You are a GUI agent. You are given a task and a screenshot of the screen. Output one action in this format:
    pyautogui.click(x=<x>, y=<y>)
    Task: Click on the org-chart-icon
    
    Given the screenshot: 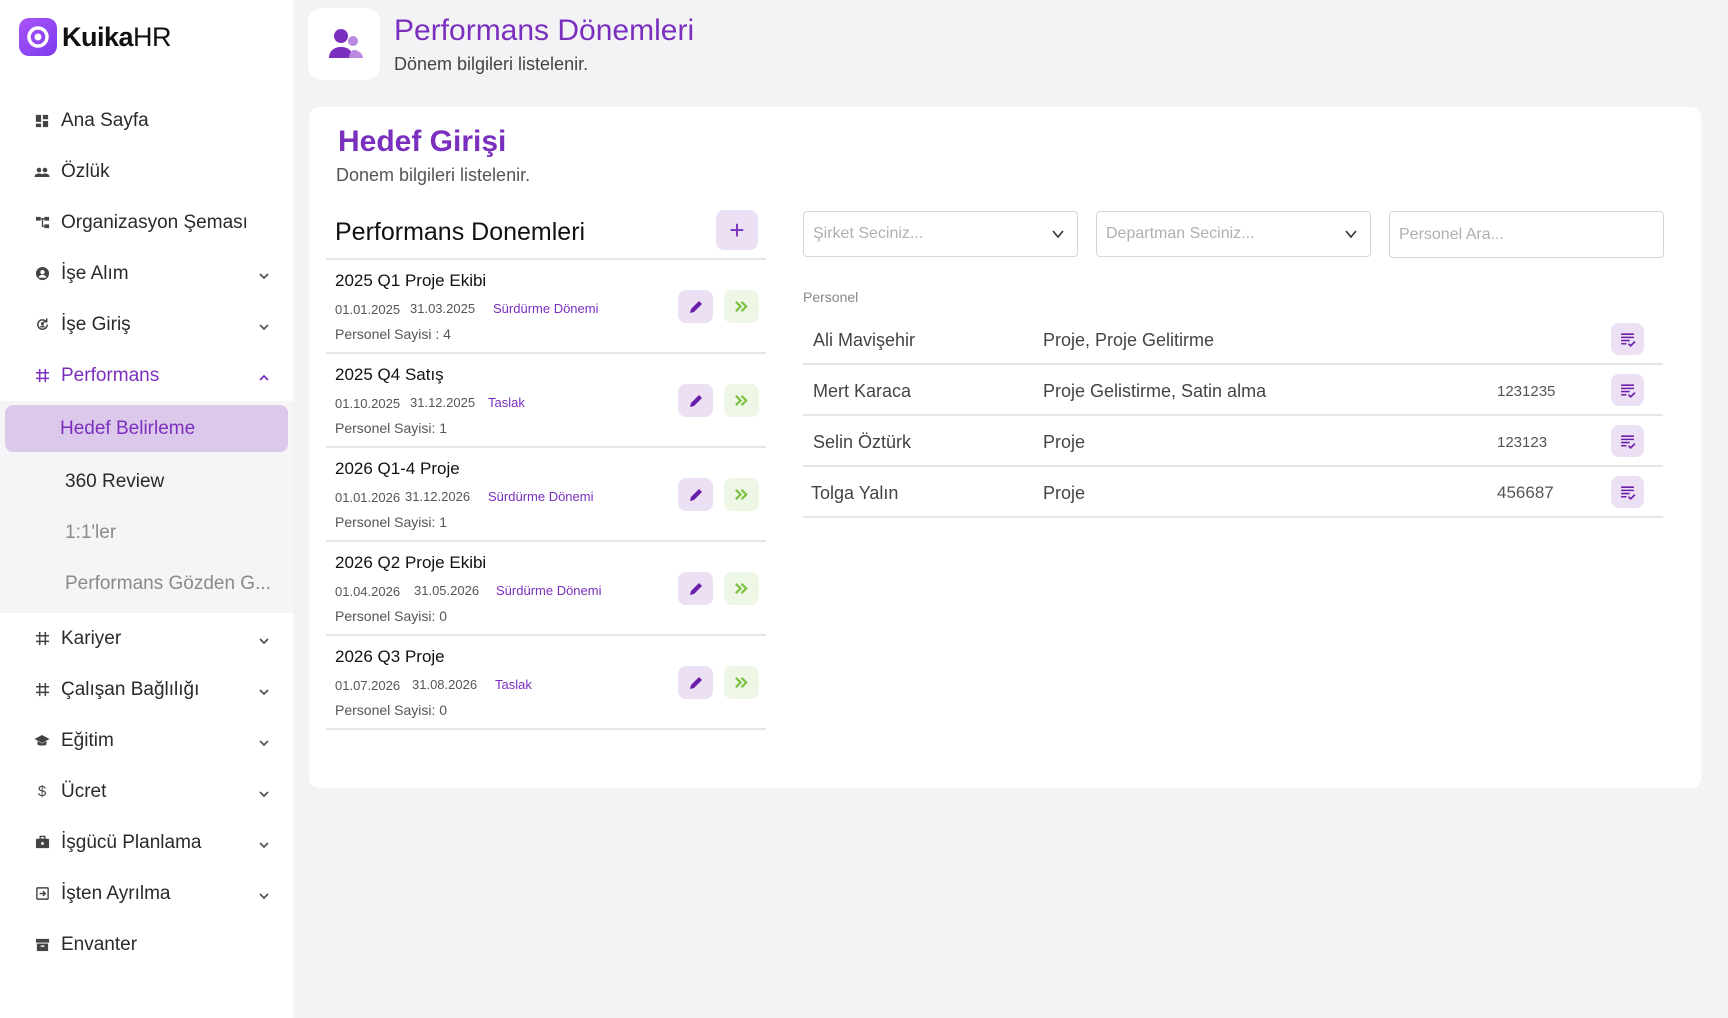 What is the action you would take?
    pyautogui.click(x=42, y=223)
    